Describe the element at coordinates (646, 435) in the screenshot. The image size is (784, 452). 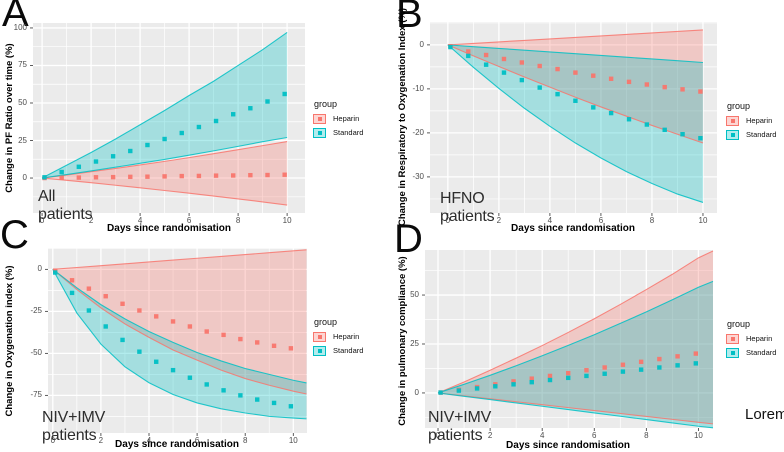
I see `x-tick-label: 8` at that location.